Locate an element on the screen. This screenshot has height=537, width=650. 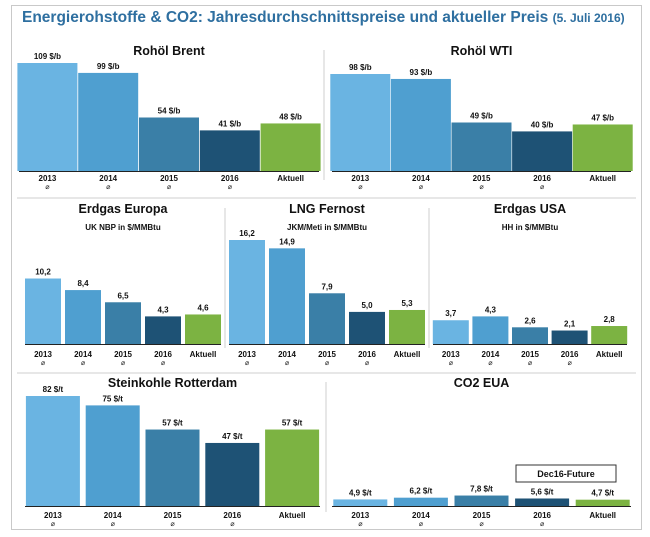
chart-title: Rohöl WTI is located at coordinates (482, 51).